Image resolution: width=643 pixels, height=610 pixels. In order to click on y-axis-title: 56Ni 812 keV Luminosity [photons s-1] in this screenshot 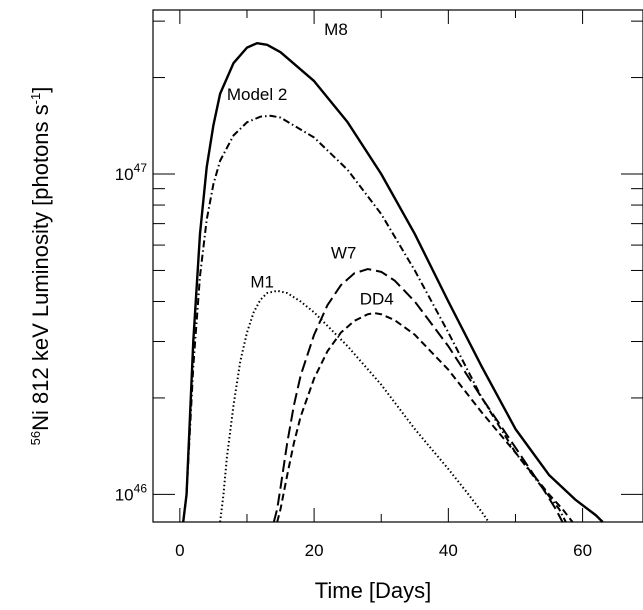, I will do `click(40, 266)`.